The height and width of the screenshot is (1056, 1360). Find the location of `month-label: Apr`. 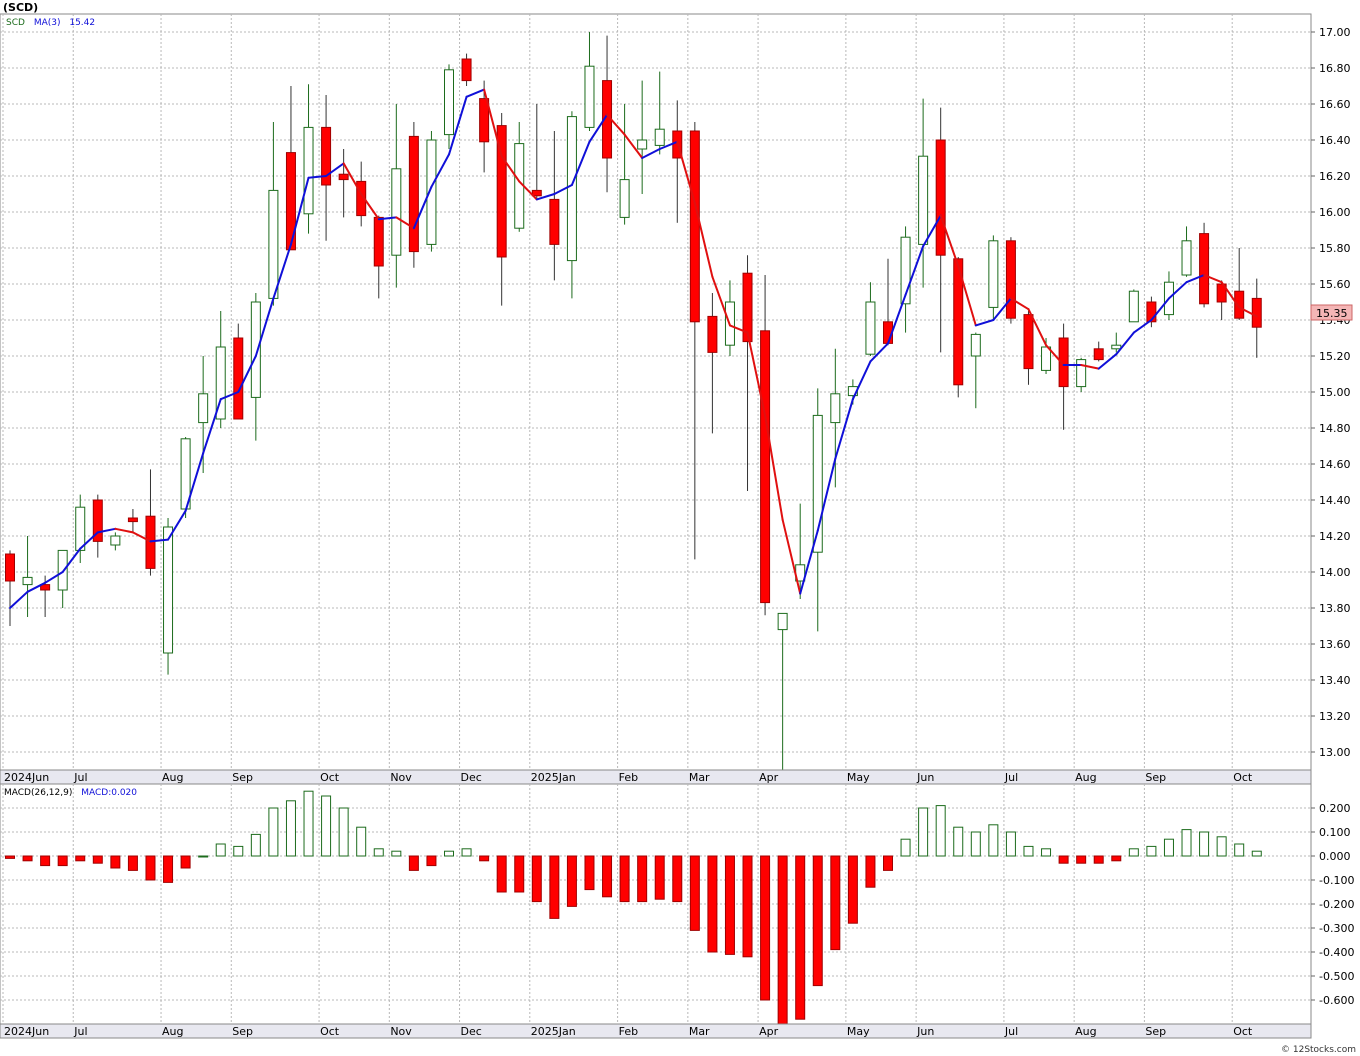

month-label: Apr is located at coordinates (769, 777).